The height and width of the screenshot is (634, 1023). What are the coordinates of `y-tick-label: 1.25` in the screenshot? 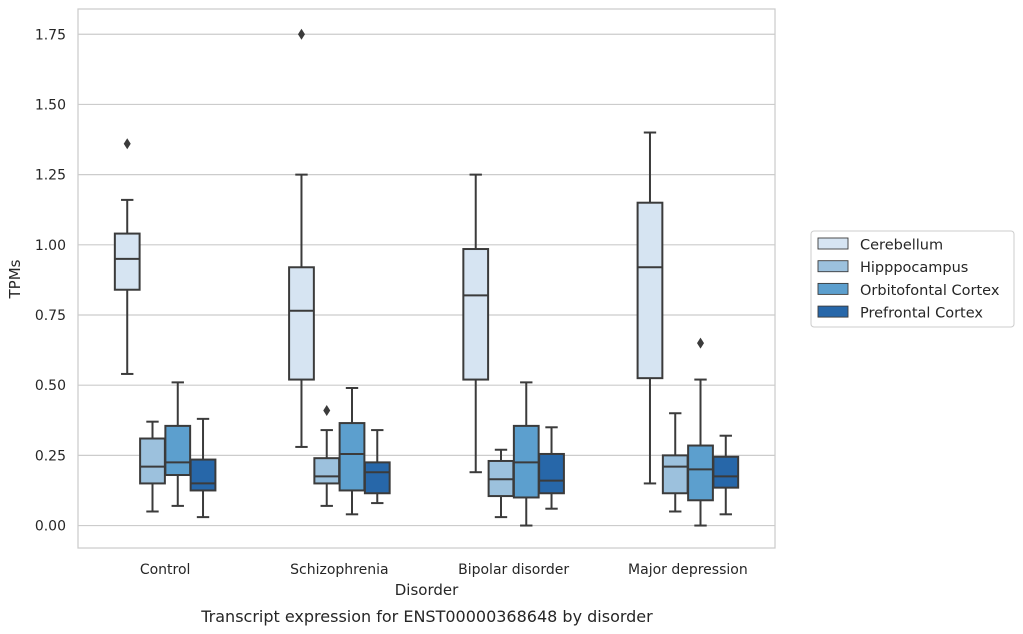 It's located at (50, 176).